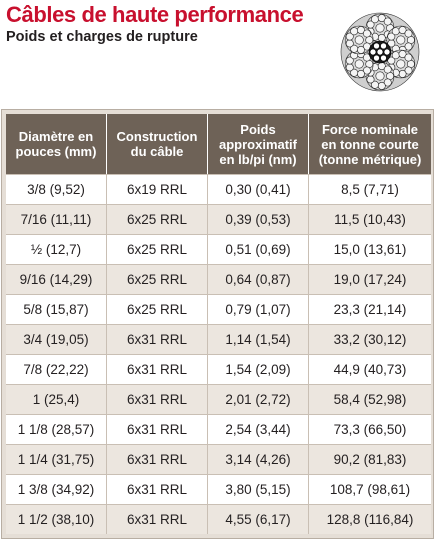  I want to click on cell-weight: 0,64 (0,87), so click(258, 279).